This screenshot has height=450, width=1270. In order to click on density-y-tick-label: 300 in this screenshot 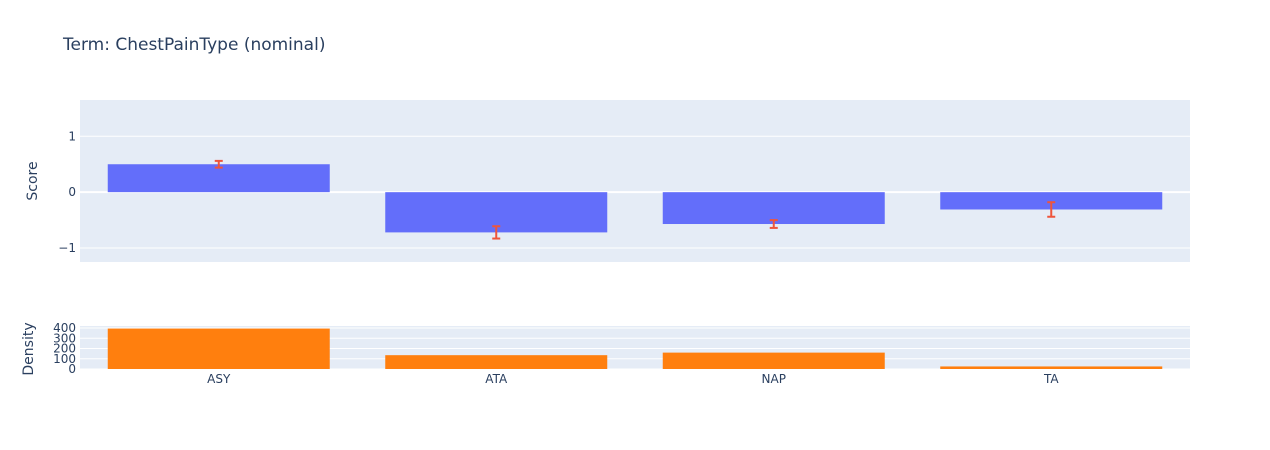, I will do `click(64, 338)`.